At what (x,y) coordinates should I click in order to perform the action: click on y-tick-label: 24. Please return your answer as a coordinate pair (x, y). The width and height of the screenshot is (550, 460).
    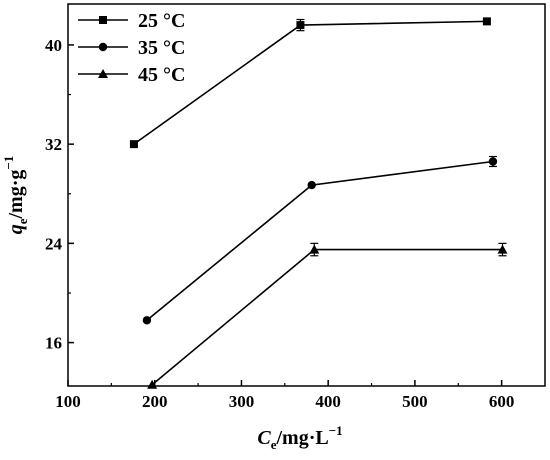
    Looking at the image, I should click on (54, 243).